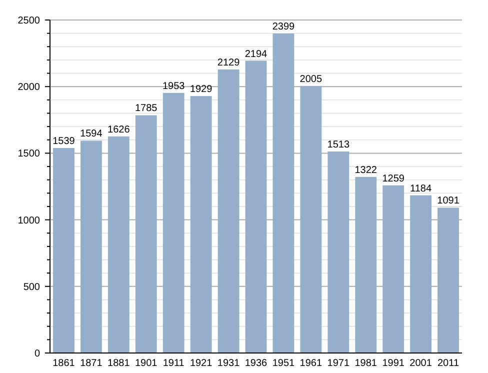 Image resolution: width=488 pixels, height=373 pixels. Describe the element at coordinates (421, 188) in the screenshot. I see `data-label: 1184` at that location.